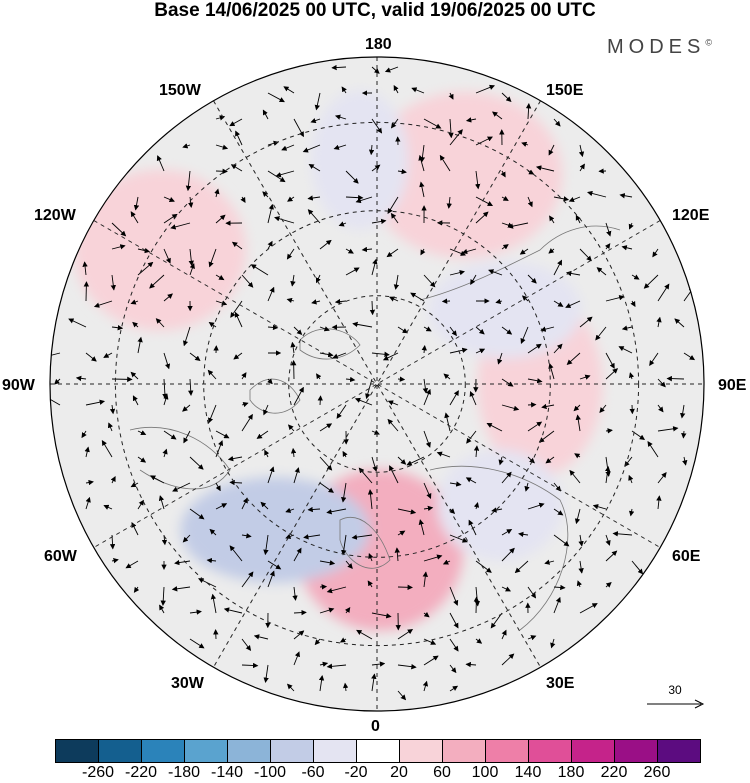  What do you see at coordinates (399, 772) in the screenshot?
I see `colorbar-tick-label: 20` at bounding box center [399, 772].